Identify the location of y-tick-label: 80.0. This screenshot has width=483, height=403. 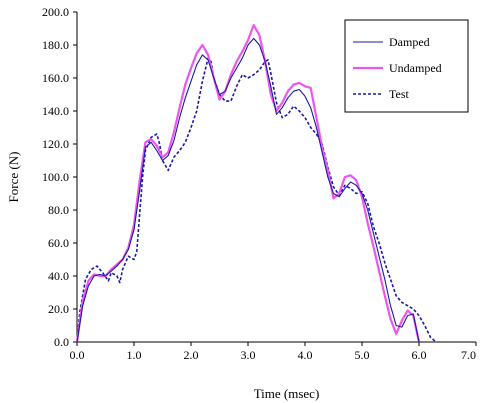
(58, 210).